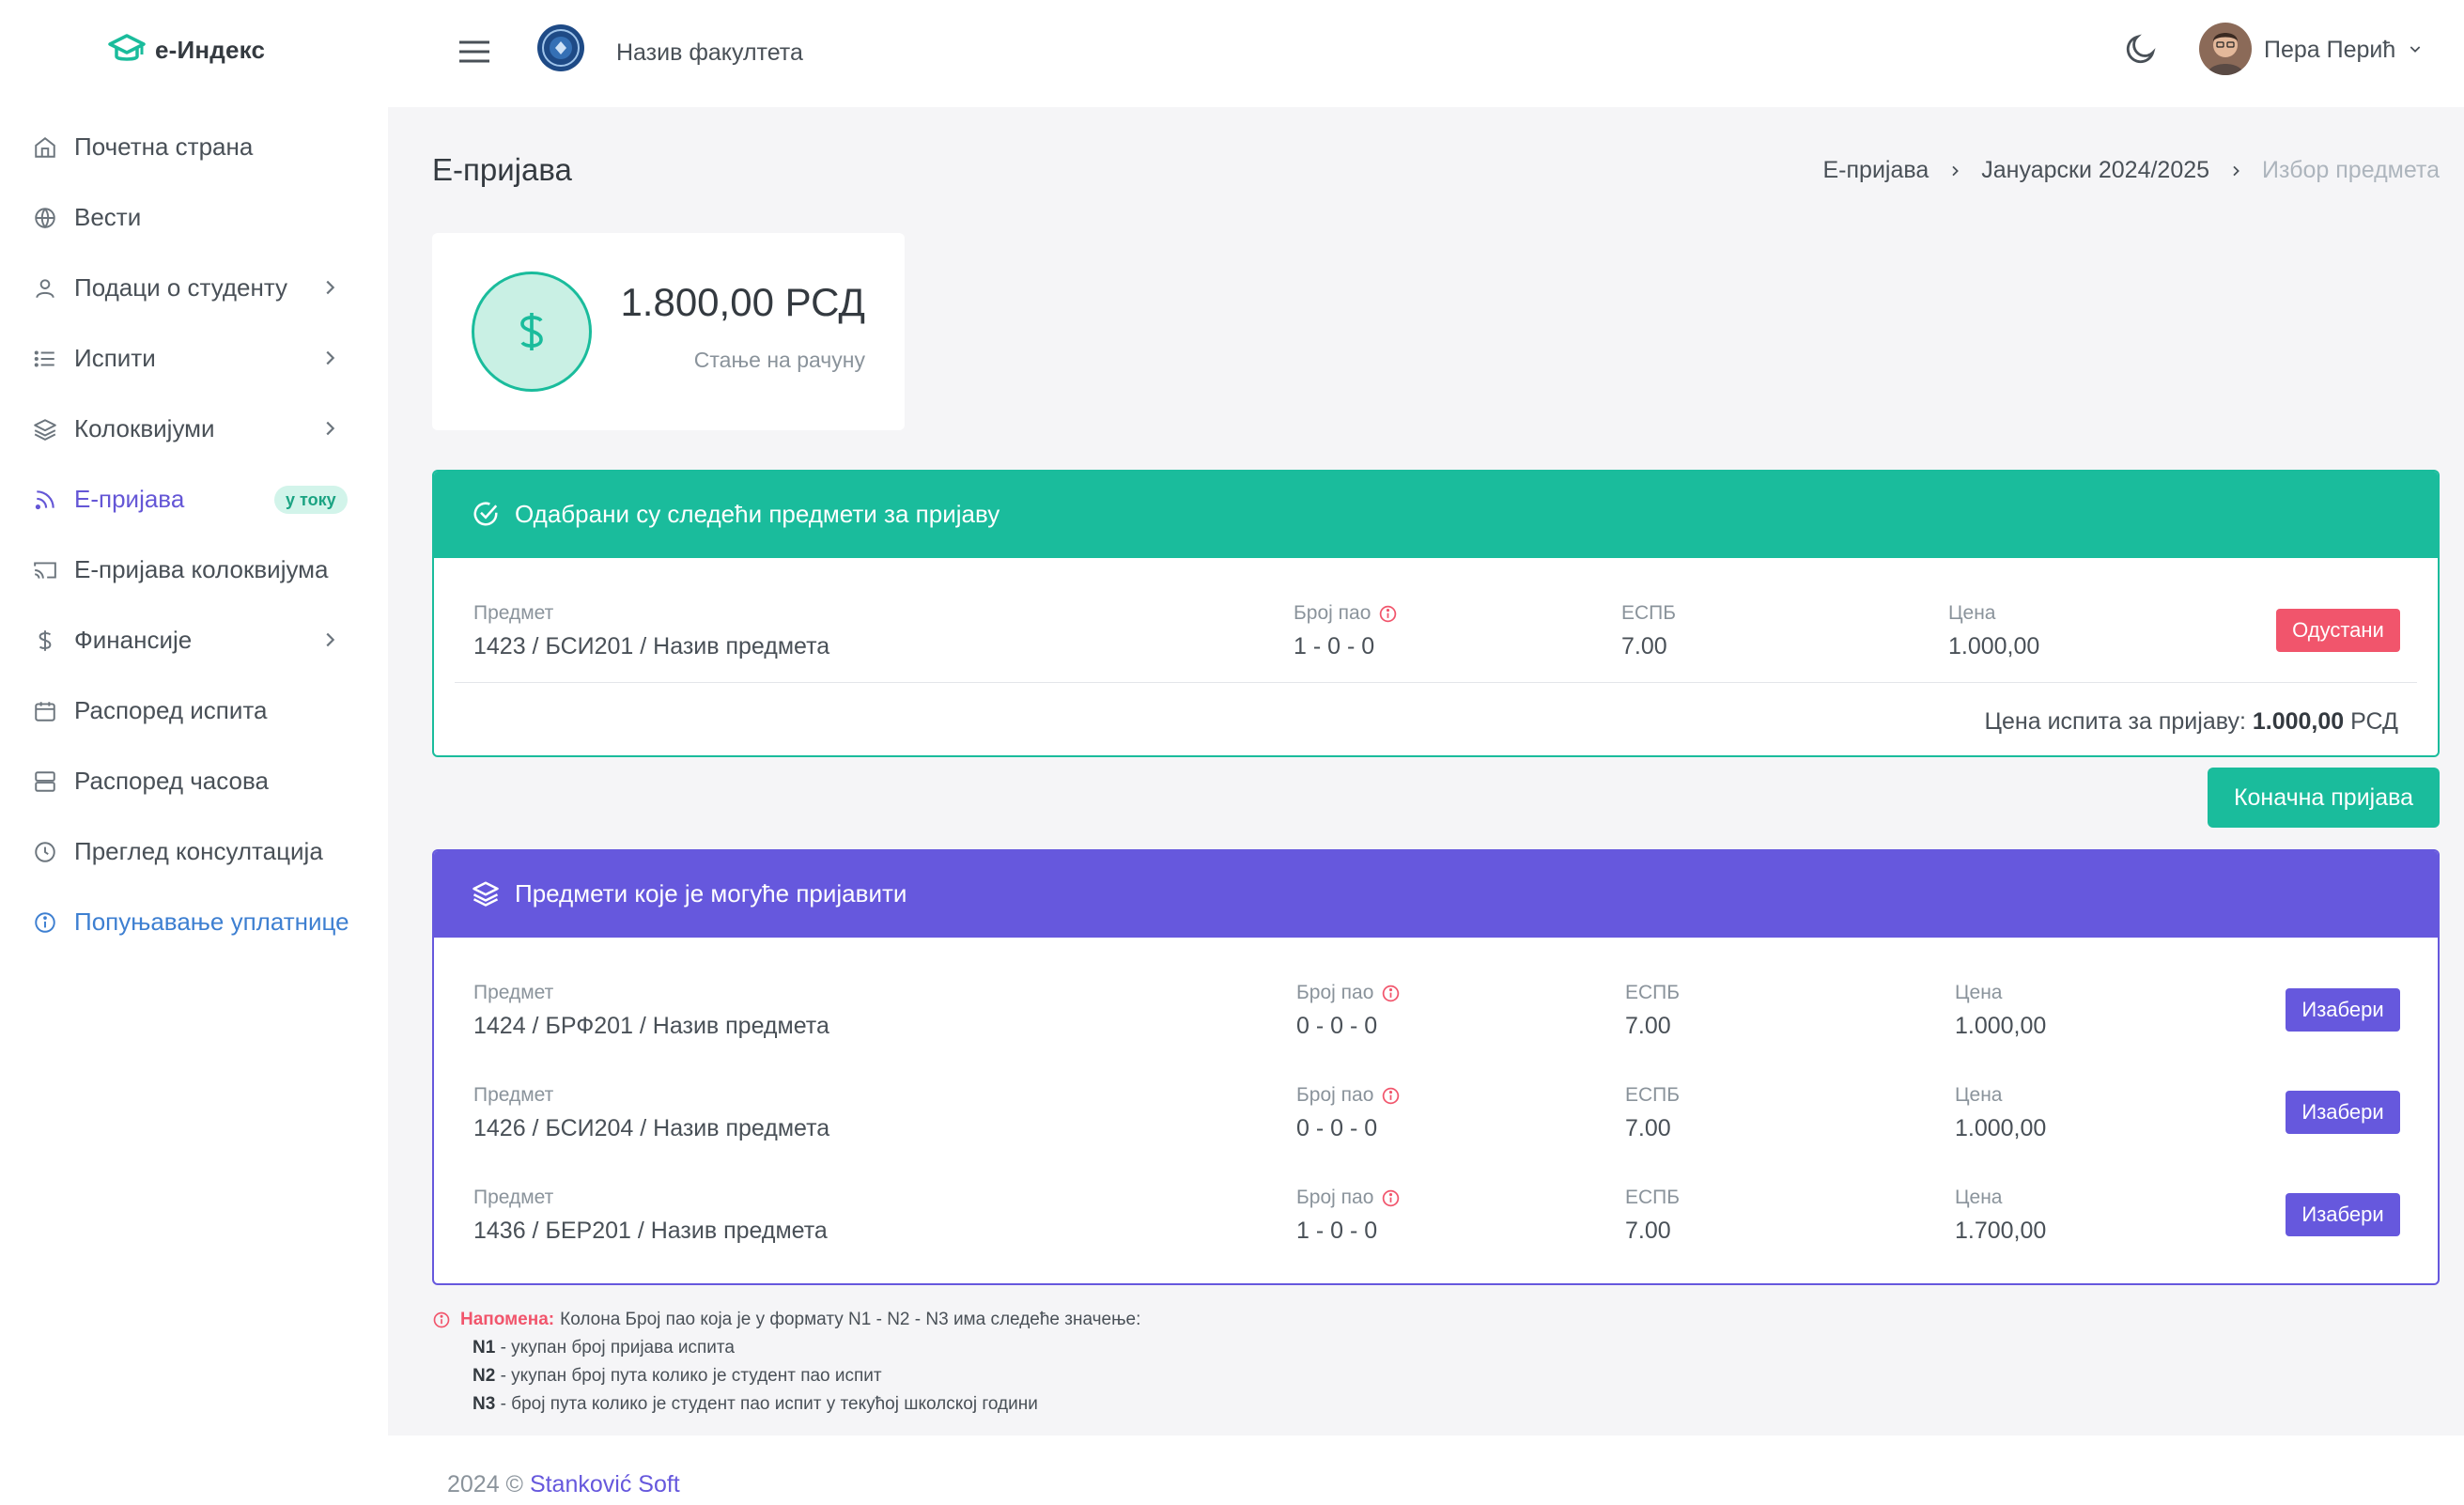 The width and height of the screenshot is (2464, 1505). What do you see at coordinates (1426, 1470) in the screenshot?
I see `footer: 2024 © Stanković Soft` at bounding box center [1426, 1470].